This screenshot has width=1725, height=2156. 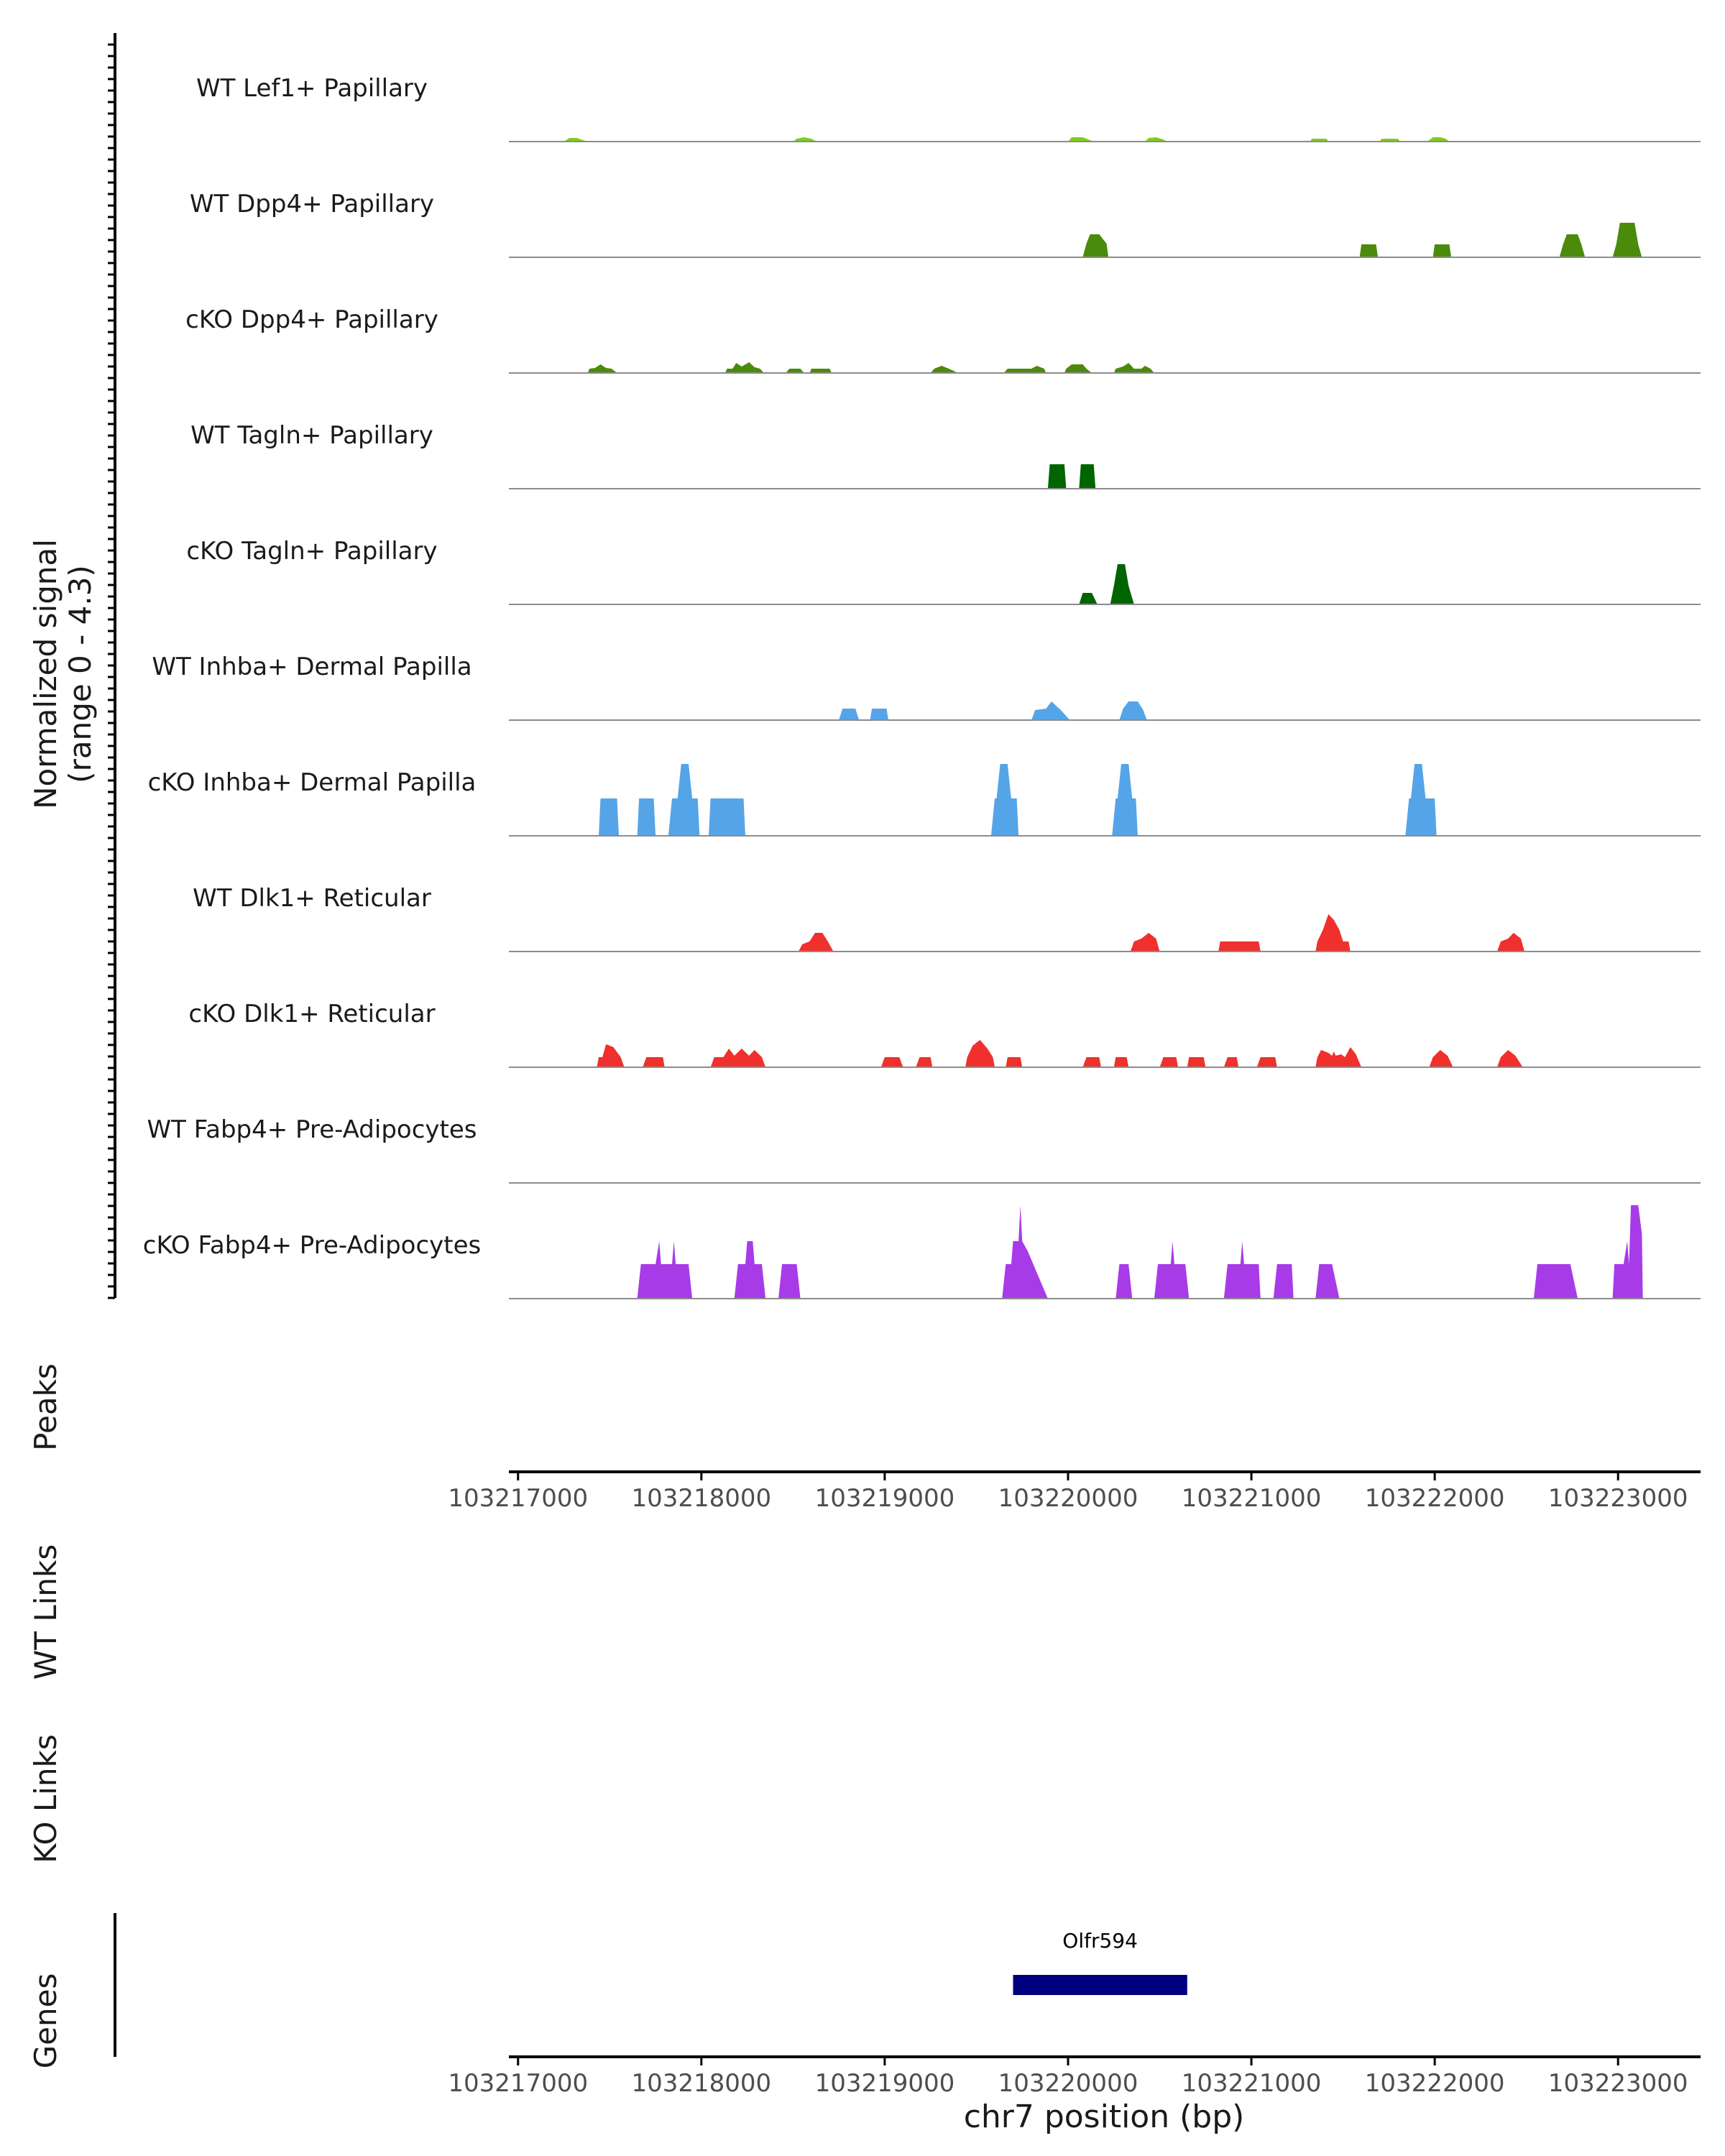 What do you see at coordinates (945, 455) in the screenshot?
I see `track: WT Tagln+ Papillary` at bounding box center [945, 455].